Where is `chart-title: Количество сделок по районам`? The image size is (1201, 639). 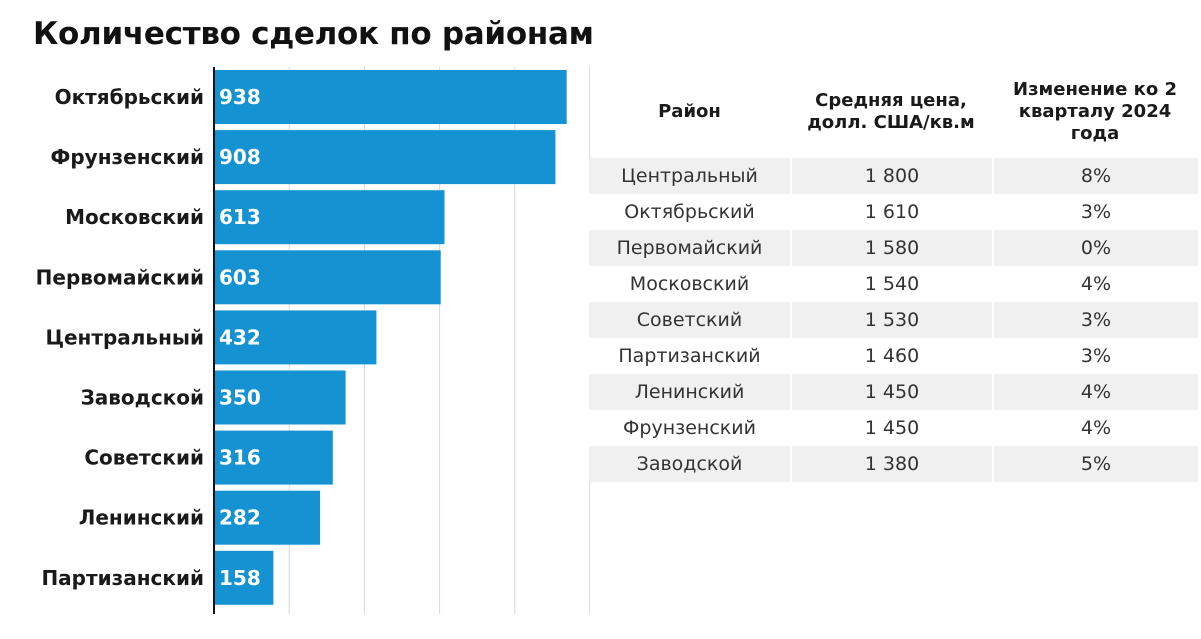 chart-title: Количество сделок по районам is located at coordinates (313, 34).